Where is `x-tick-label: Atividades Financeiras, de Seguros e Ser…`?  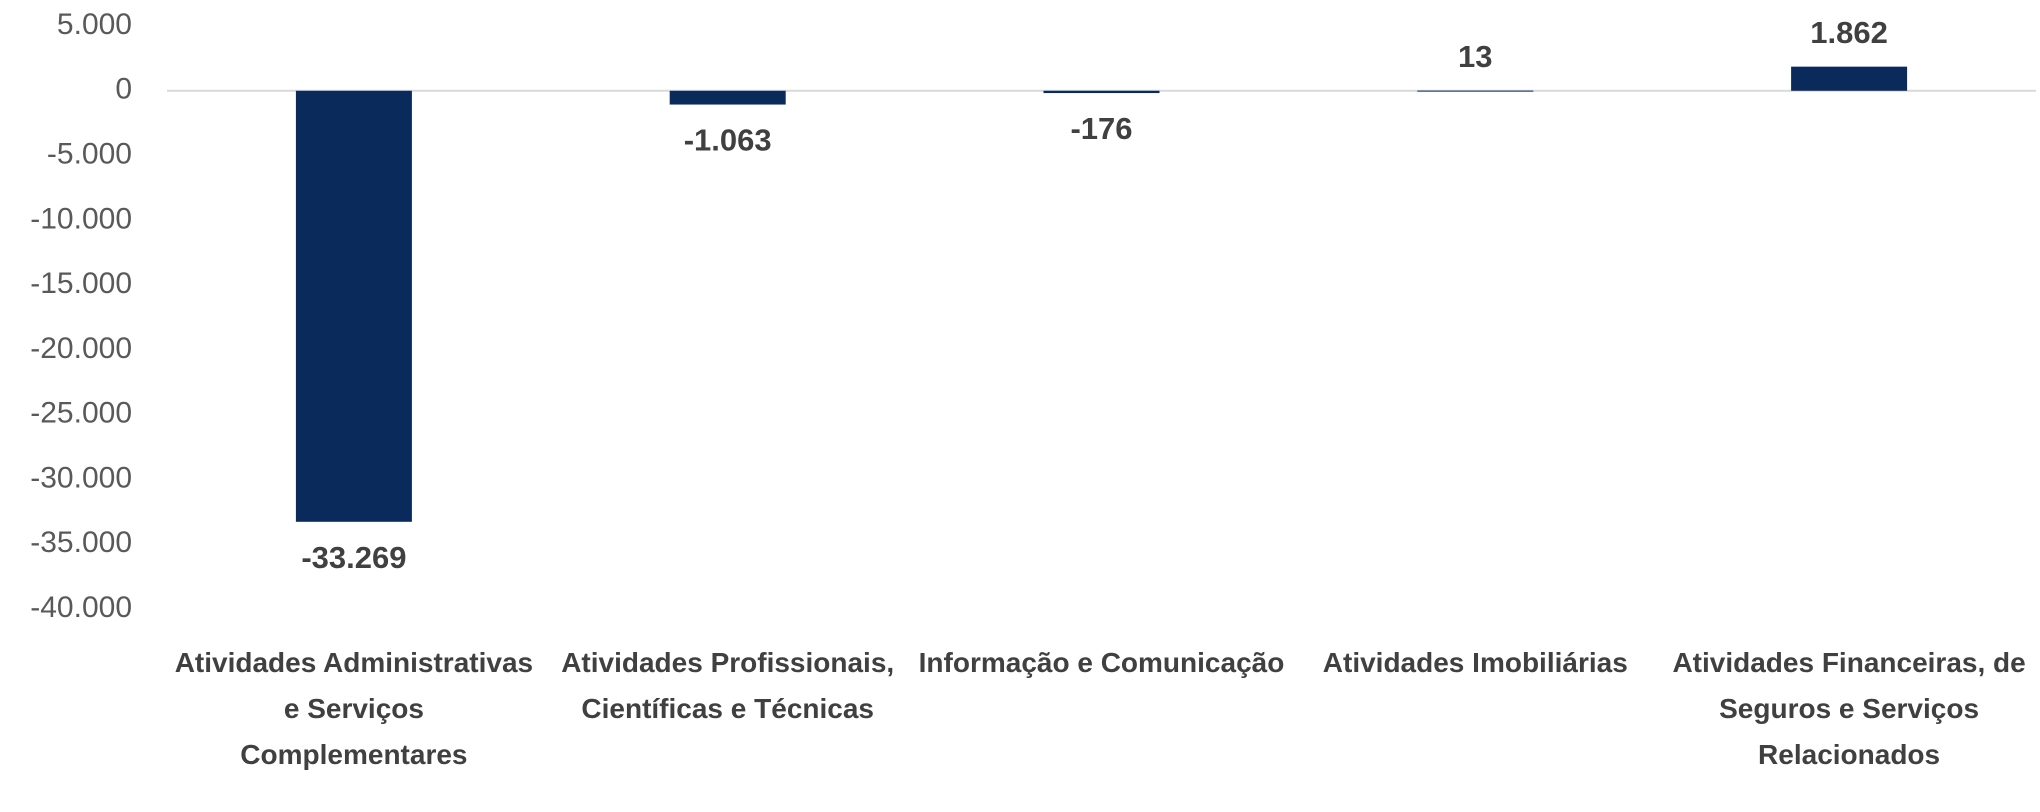 x-tick-label: Atividades Financeiras, de Seguros e Ser… is located at coordinates (1849, 708).